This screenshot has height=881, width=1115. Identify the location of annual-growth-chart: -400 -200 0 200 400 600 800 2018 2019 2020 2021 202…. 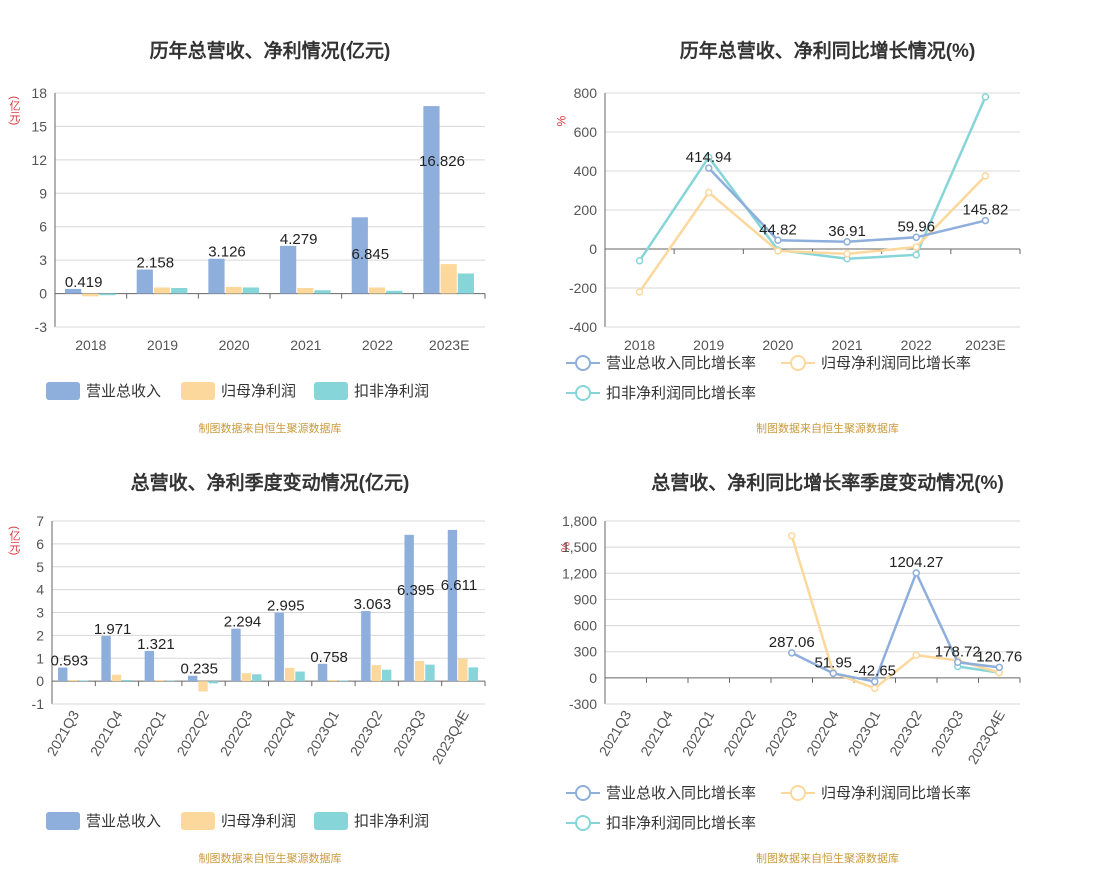
(795, 219).